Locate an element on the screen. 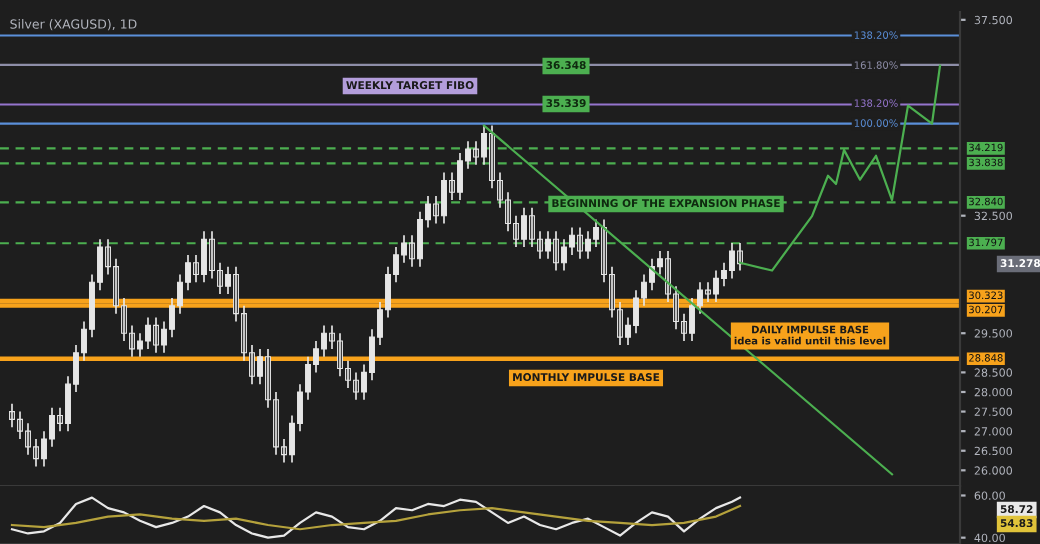  line-series is located at coordinates (376, 517).